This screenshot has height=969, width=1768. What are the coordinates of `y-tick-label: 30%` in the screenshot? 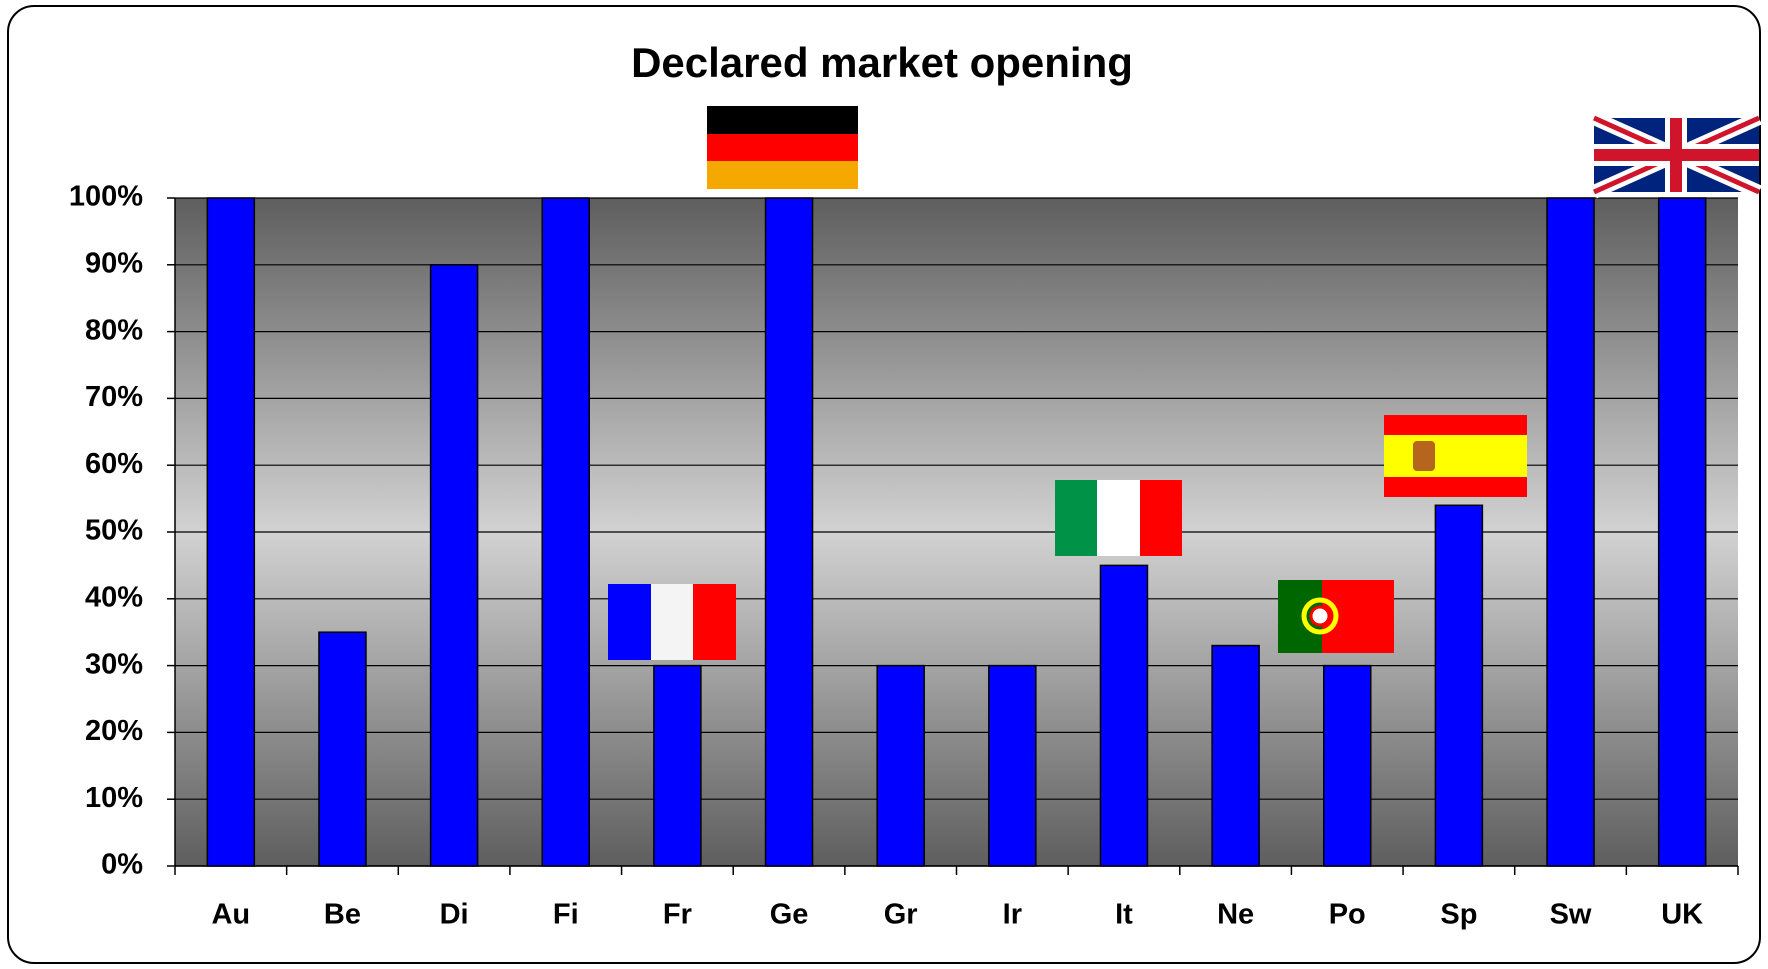 It's located at (114, 664).